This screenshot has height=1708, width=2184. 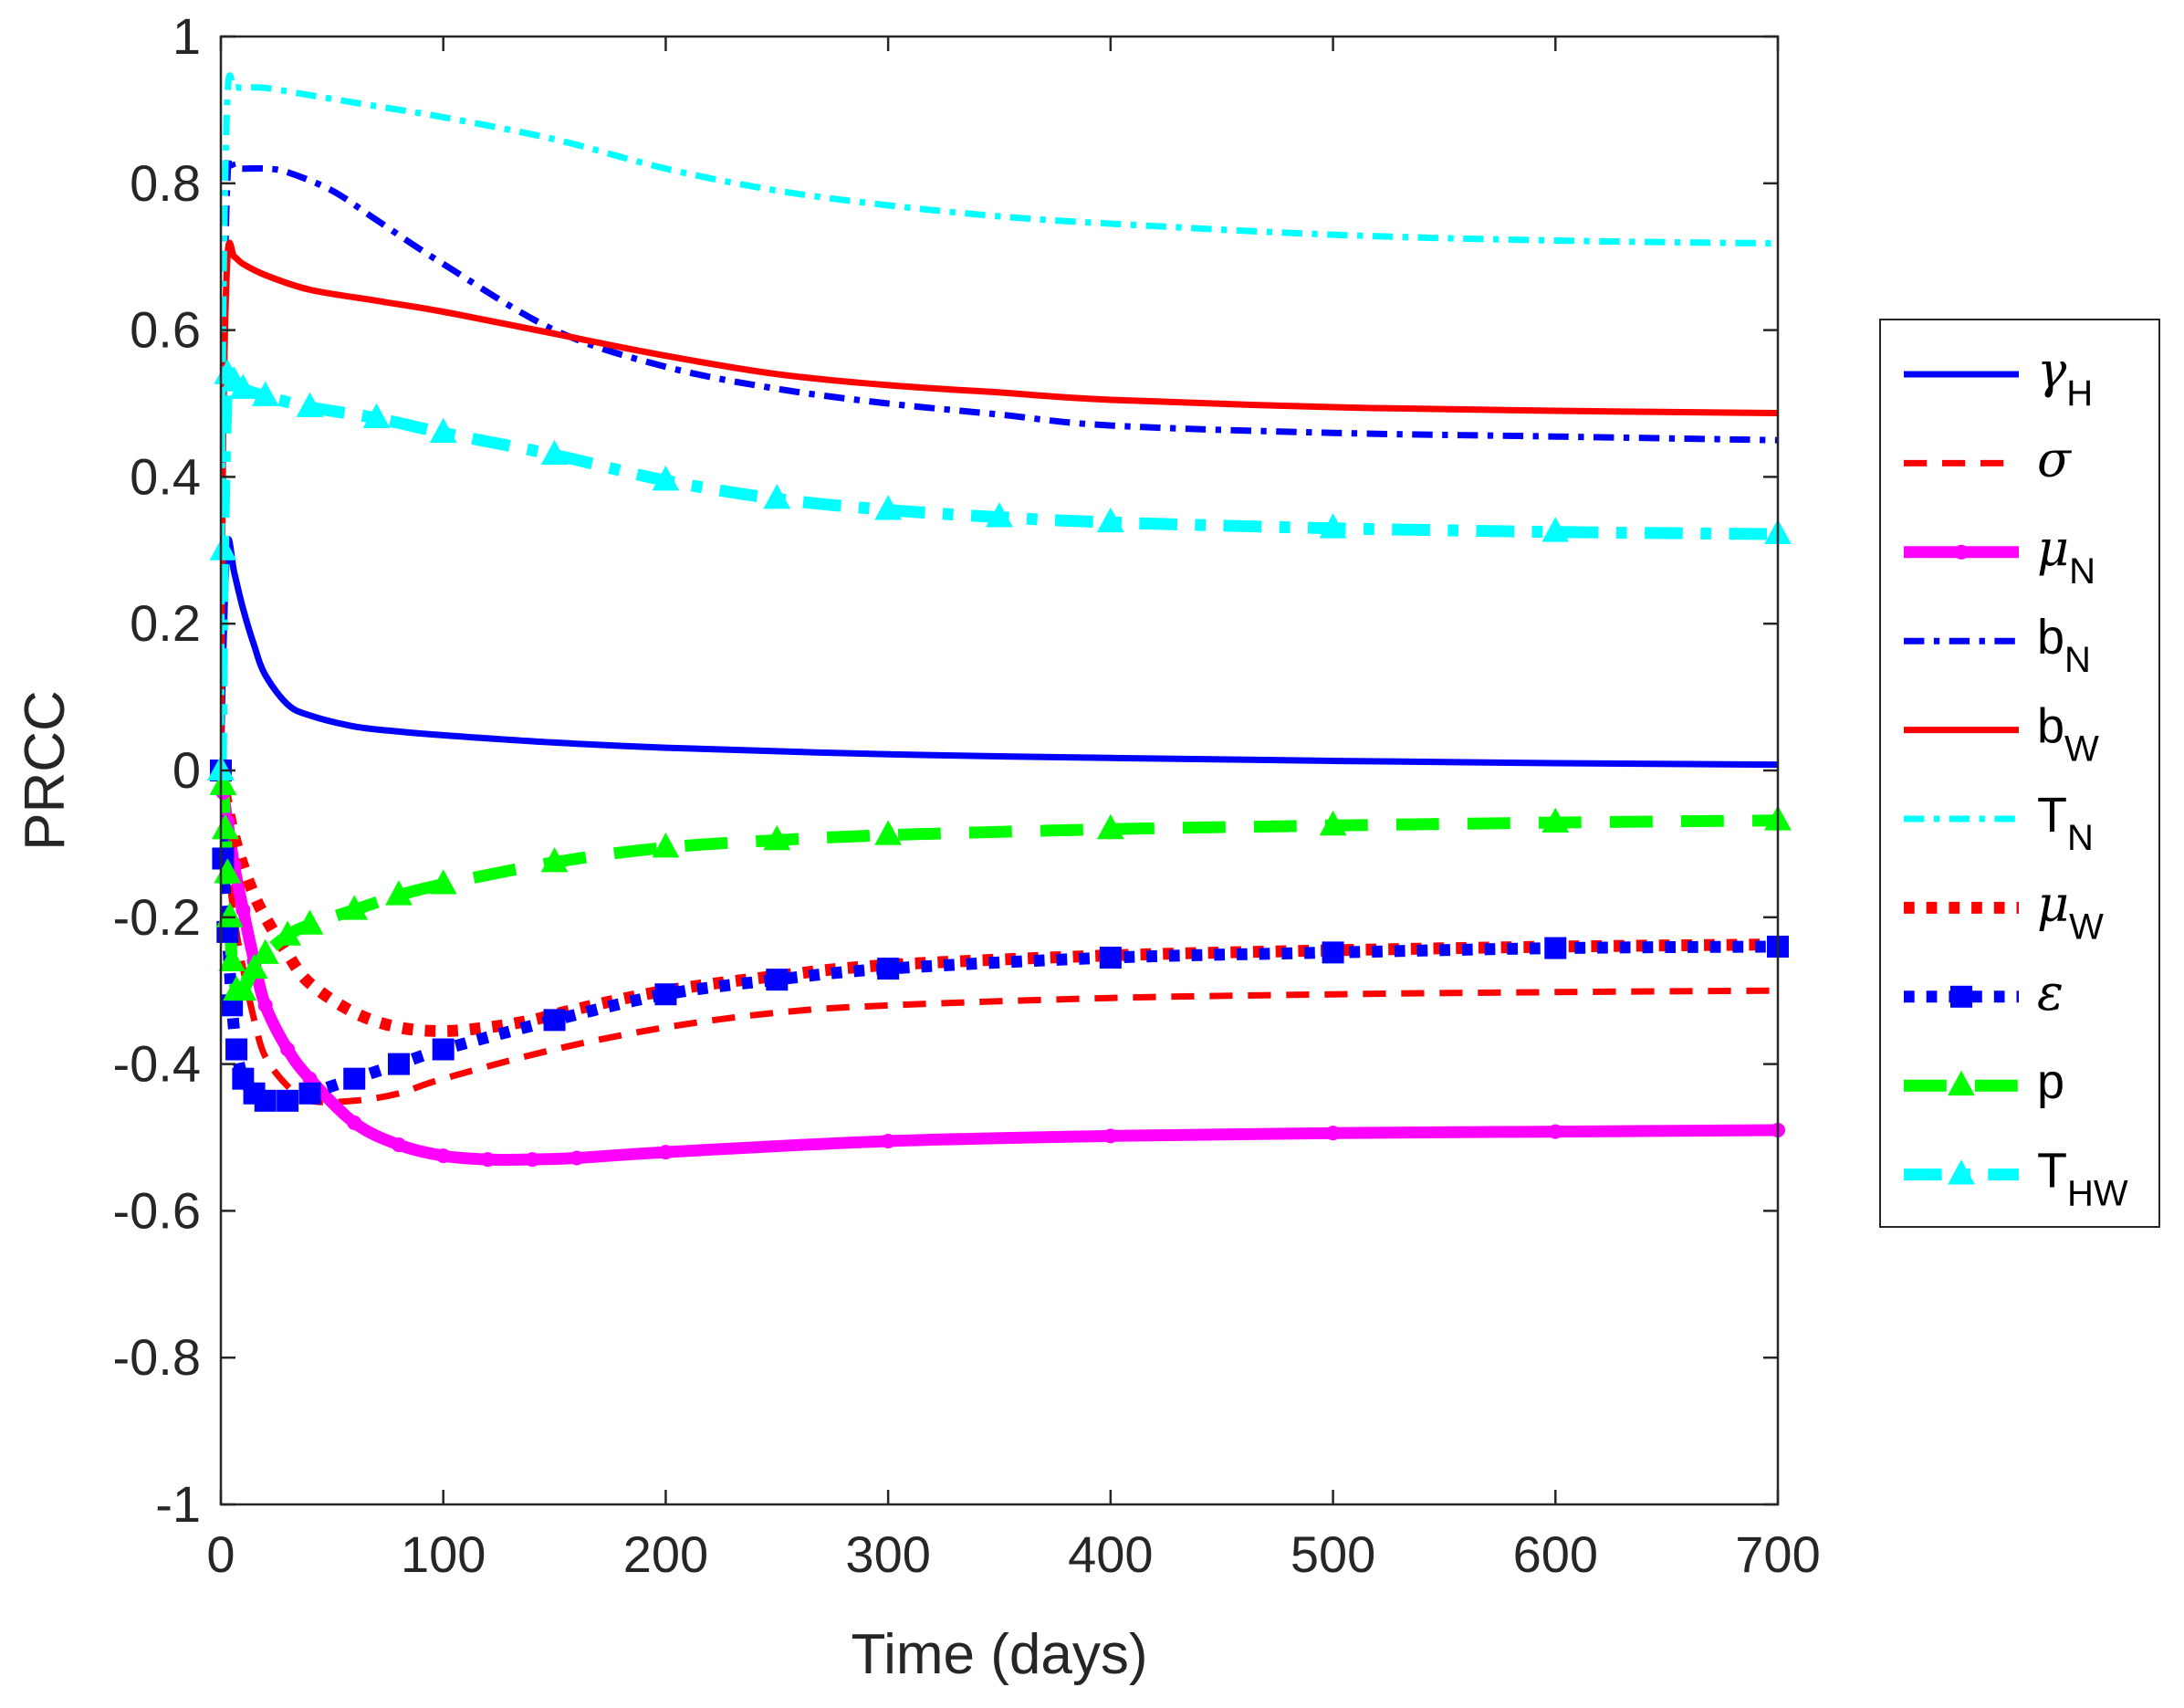 What do you see at coordinates (1962, 1083) in the screenshot?
I see `legend-marker-p` at bounding box center [1962, 1083].